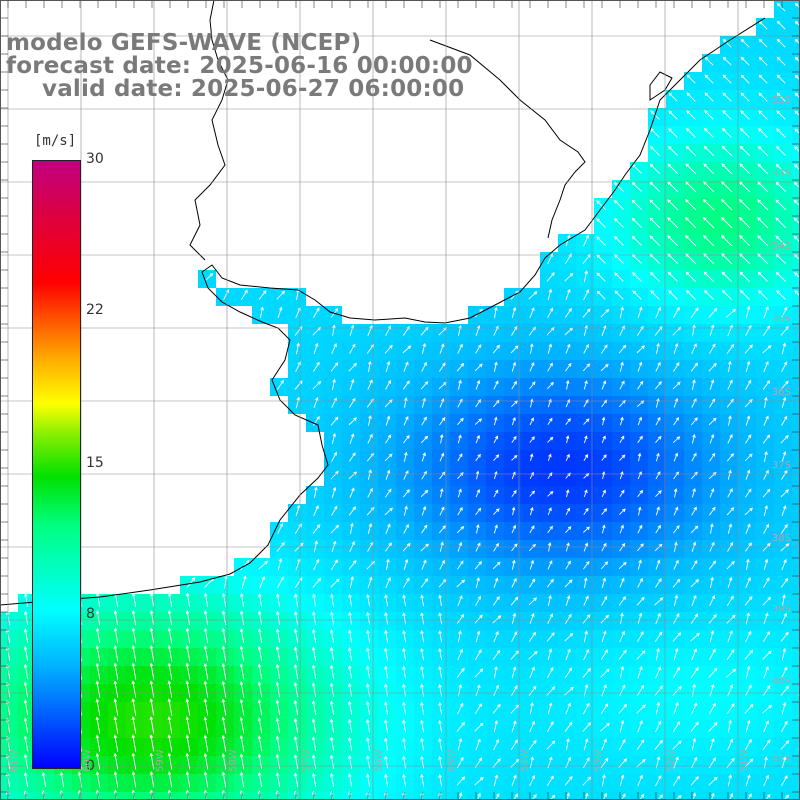  What do you see at coordinates (55, 141) in the screenshot?
I see `colorbar-unit: [m/s]` at bounding box center [55, 141].